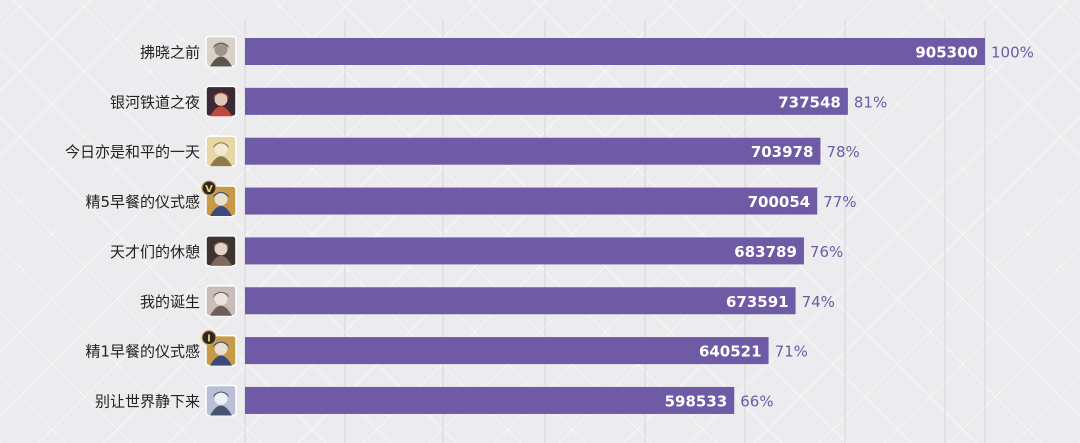 The image size is (1080, 443). I want to click on bar-percent-label: 100%, so click(1012, 53).